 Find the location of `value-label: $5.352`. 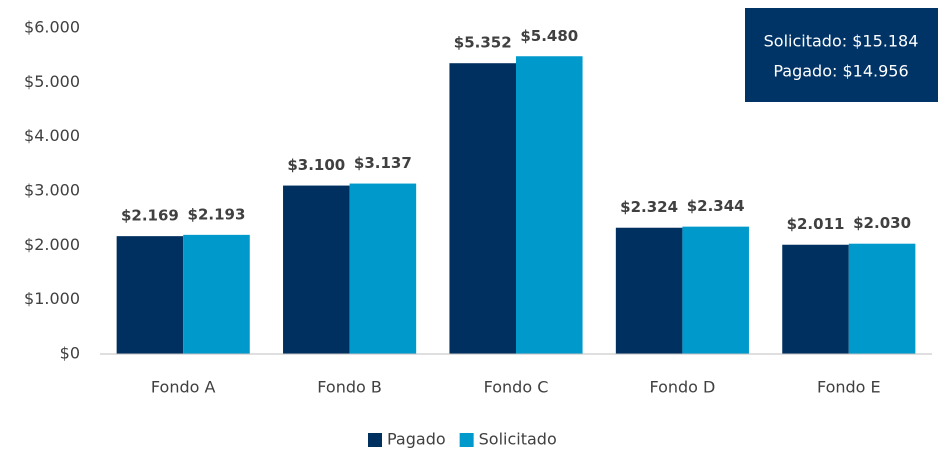

value-label: $5.352 is located at coordinates (483, 43).